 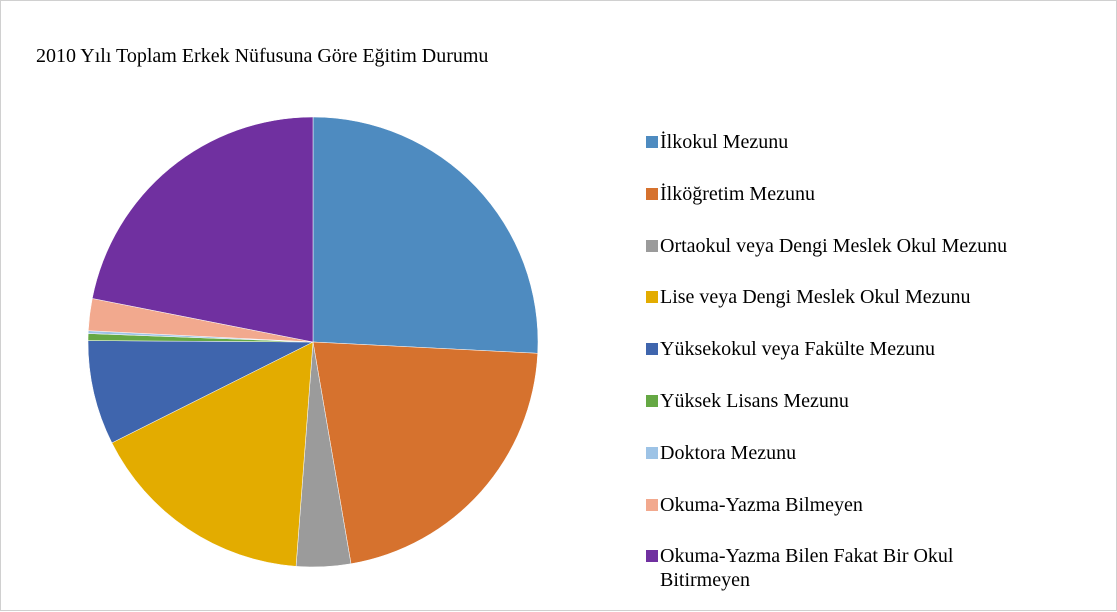 I want to click on legend-label: Doktora Mezunu, so click(x=728, y=452).